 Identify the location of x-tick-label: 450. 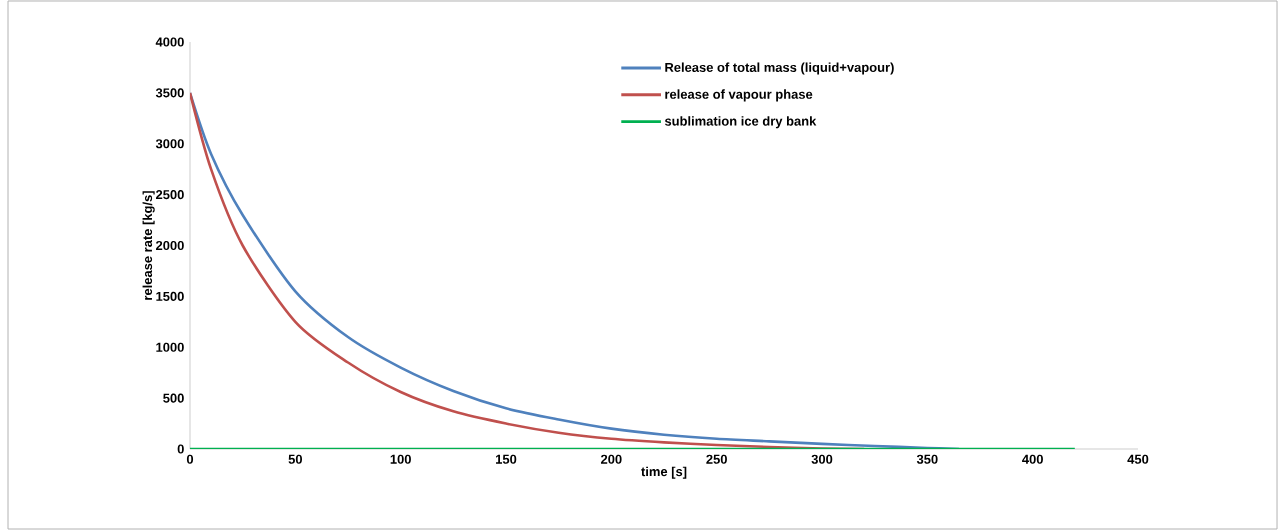
(1138, 459).